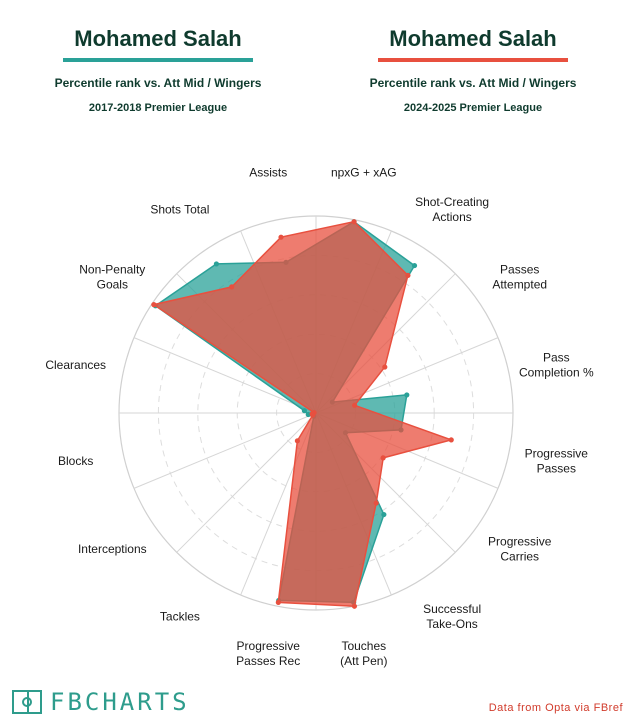 This screenshot has width=633, height=724. Describe the element at coordinates (473, 83) in the screenshot. I see `subtitle-right: Percentile rank vs. Att Mid / Wingers` at that location.